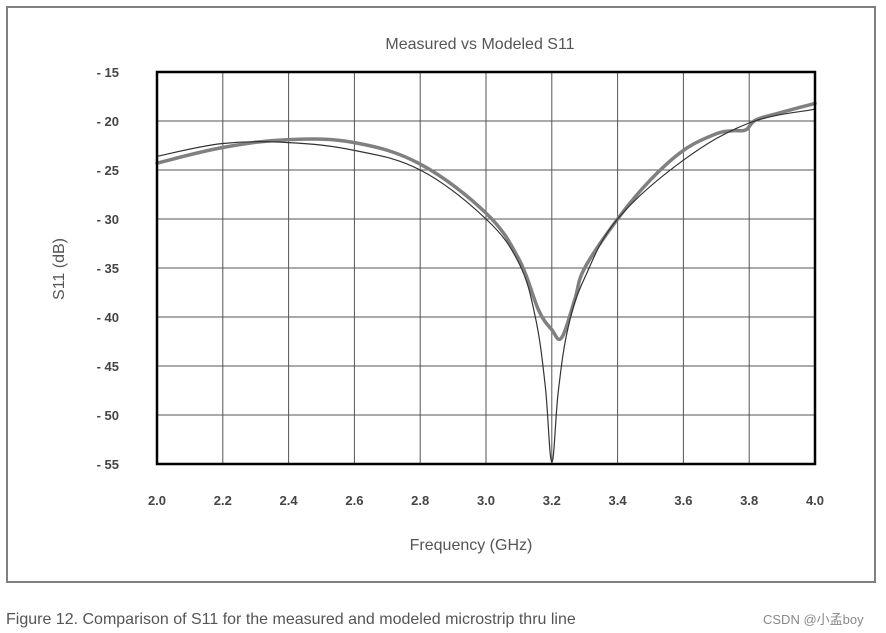  Describe the element at coordinates (223, 500) in the screenshot. I see `x-tick-label: 2.2` at that location.